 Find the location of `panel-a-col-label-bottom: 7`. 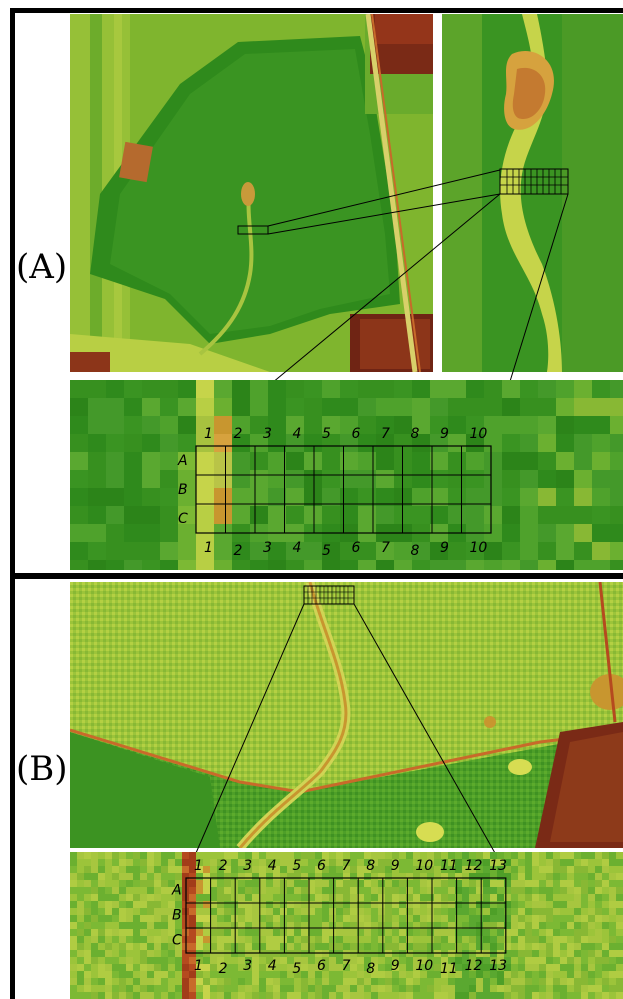

panel-a-col-label-bottom: 7 is located at coordinates (385, 548).